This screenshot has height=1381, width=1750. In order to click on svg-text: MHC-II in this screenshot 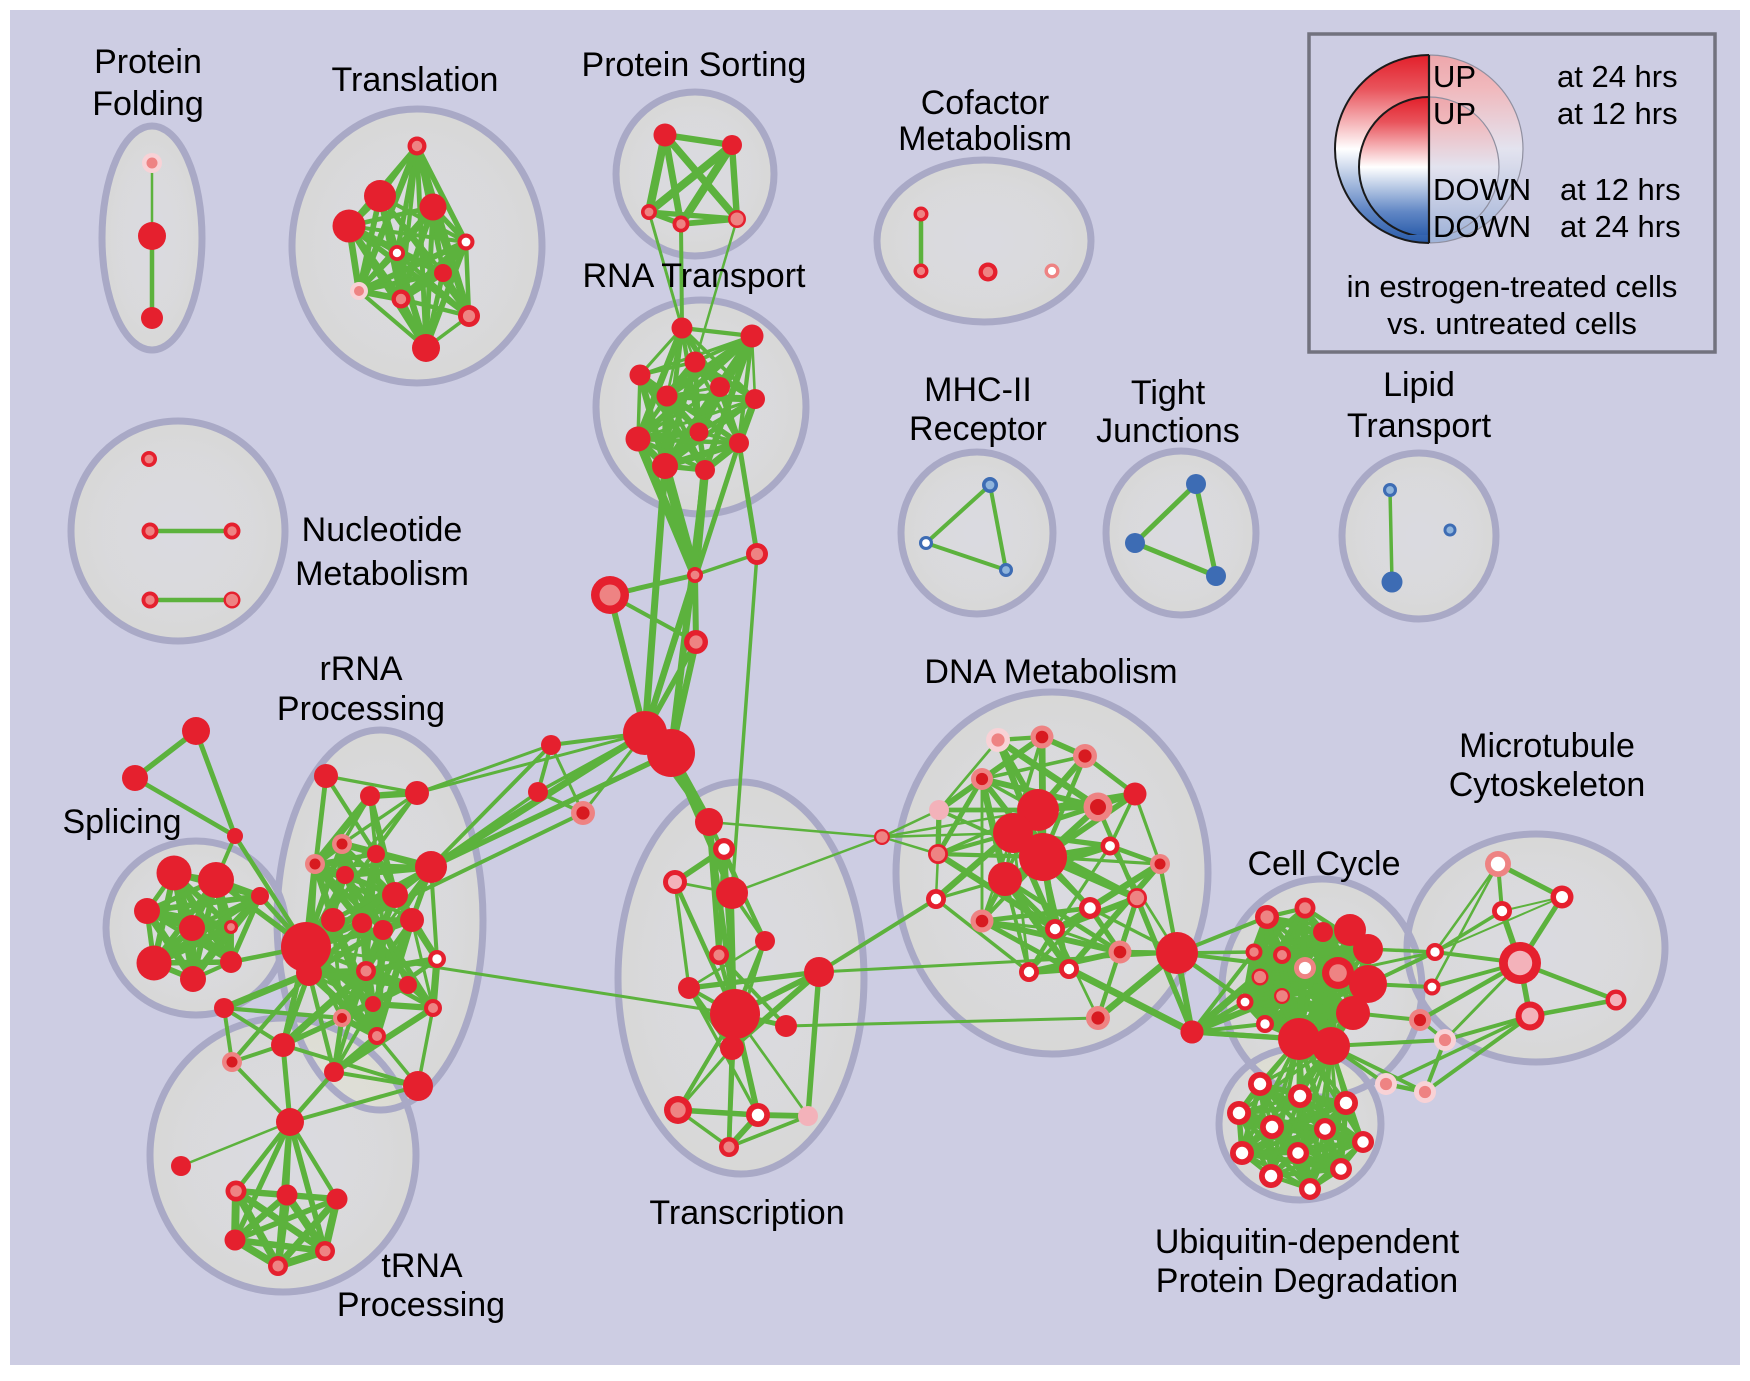, I will do `click(978, 390)`.